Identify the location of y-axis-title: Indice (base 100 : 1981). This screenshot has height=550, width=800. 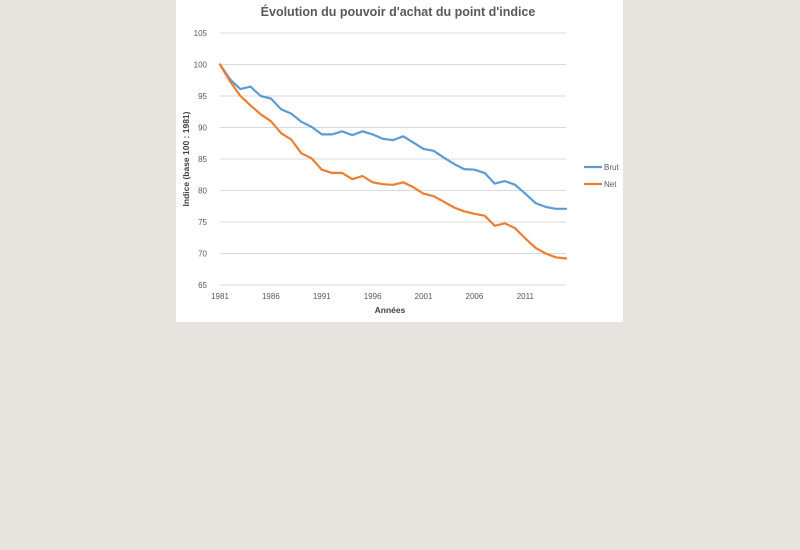
(186, 158).